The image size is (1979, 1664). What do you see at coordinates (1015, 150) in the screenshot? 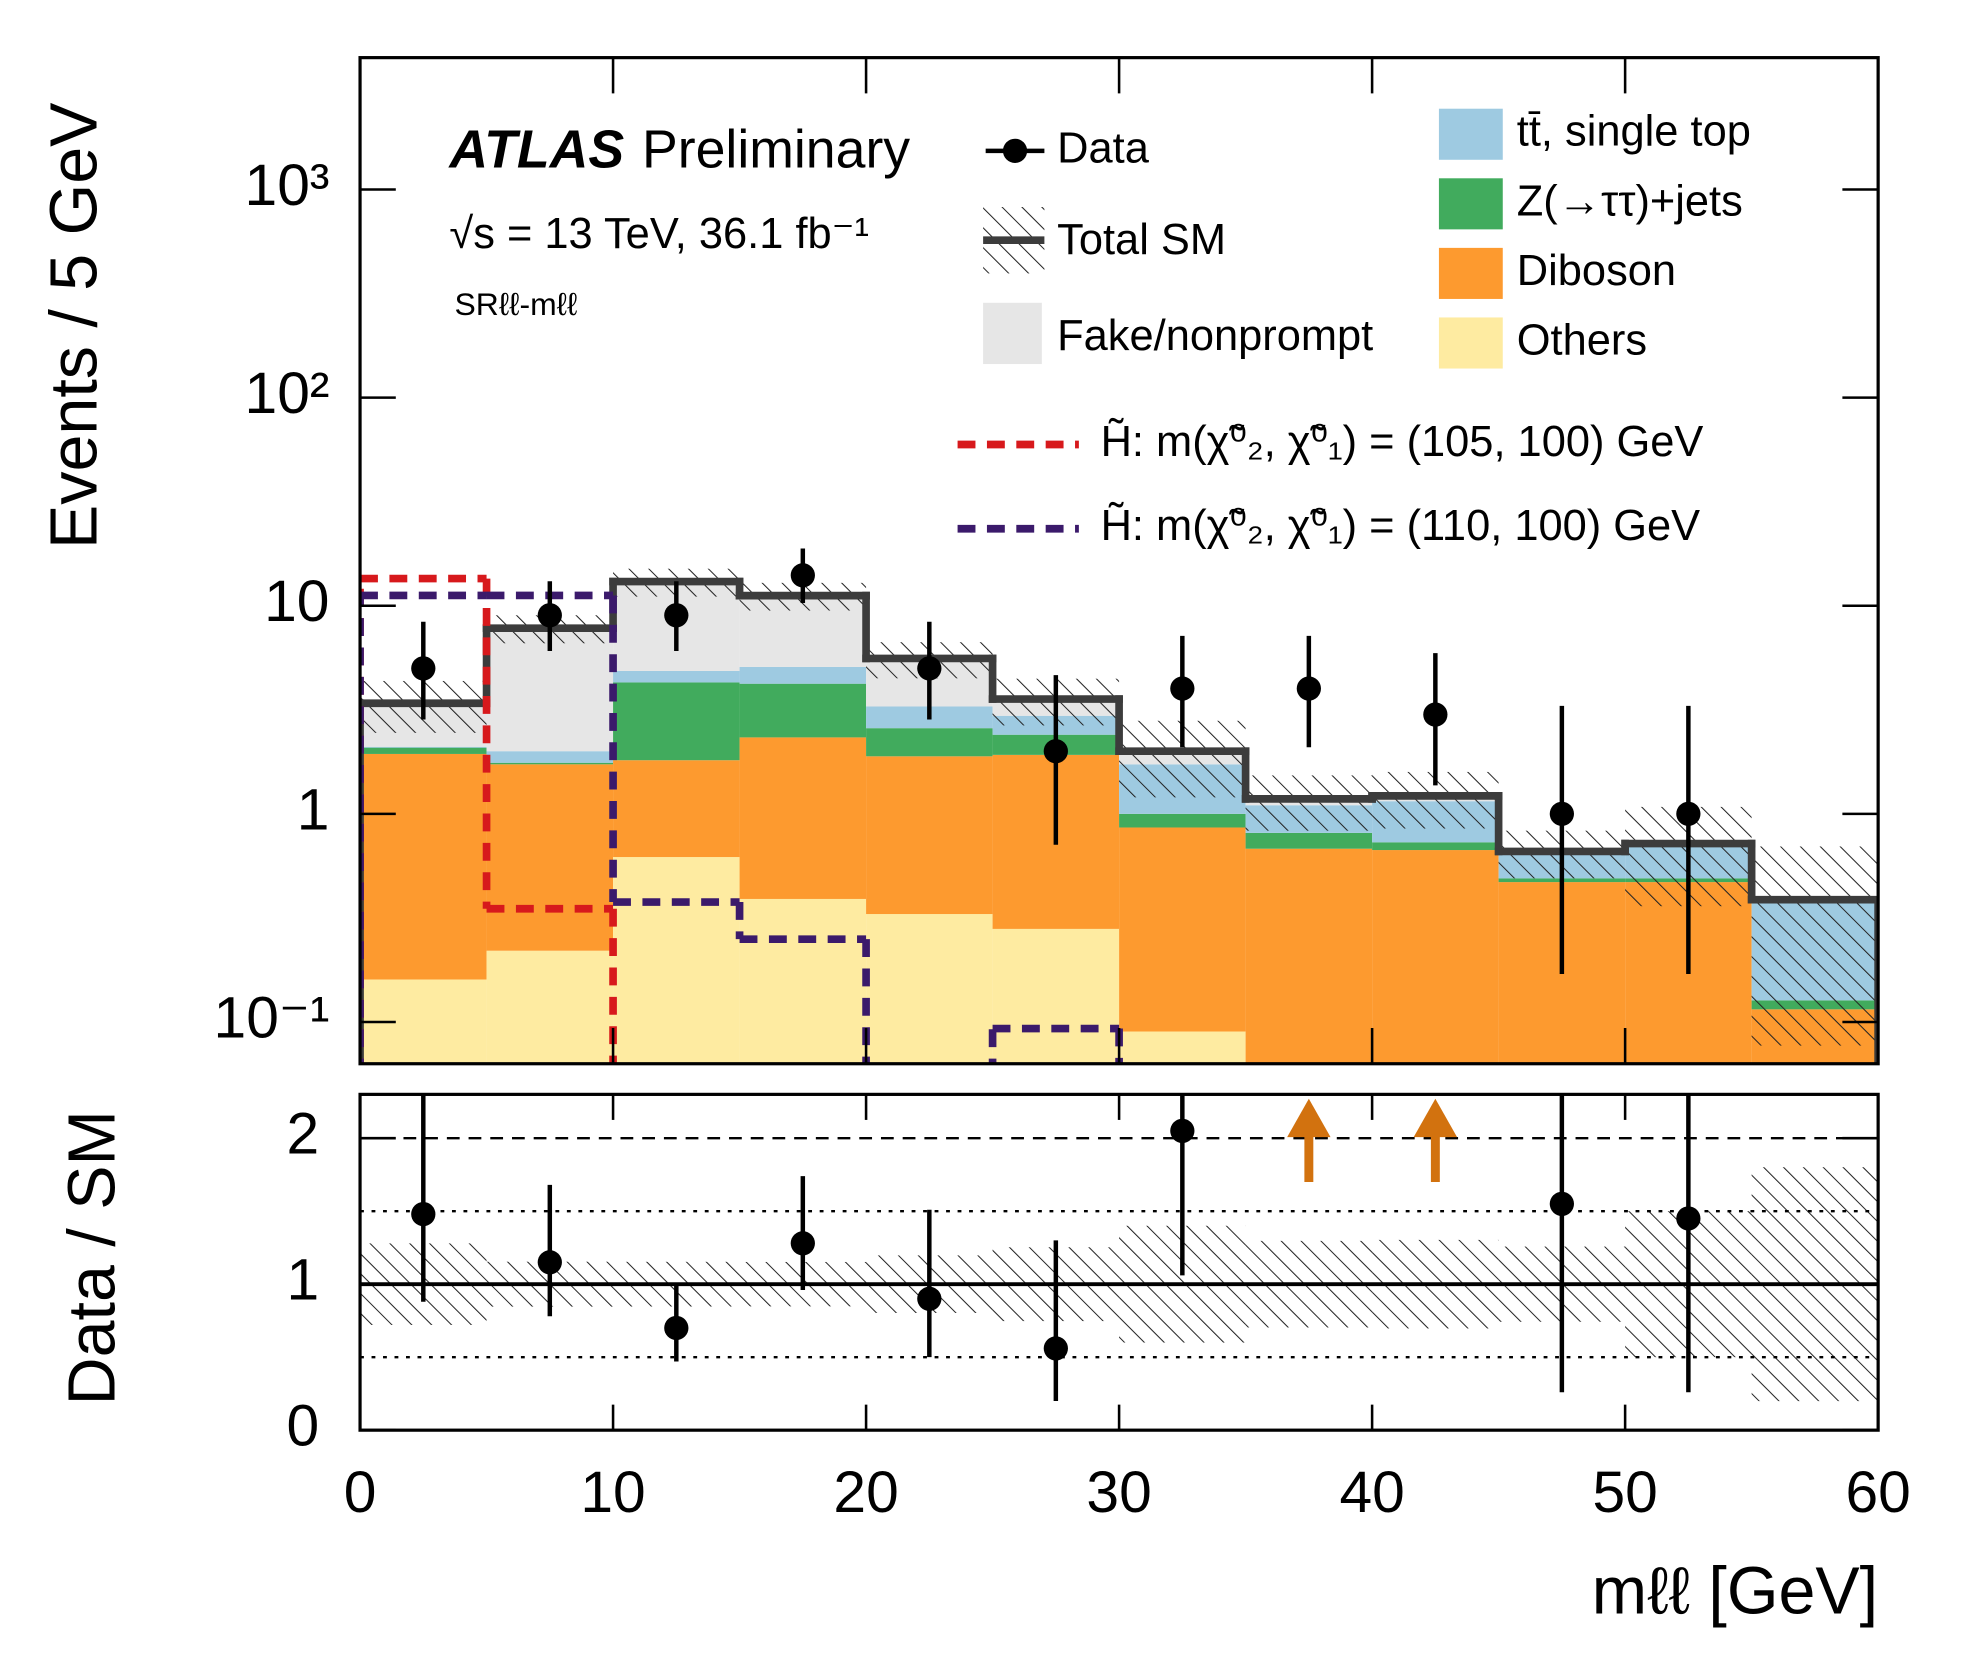
I see `legend-data-marker` at bounding box center [1015, 150].